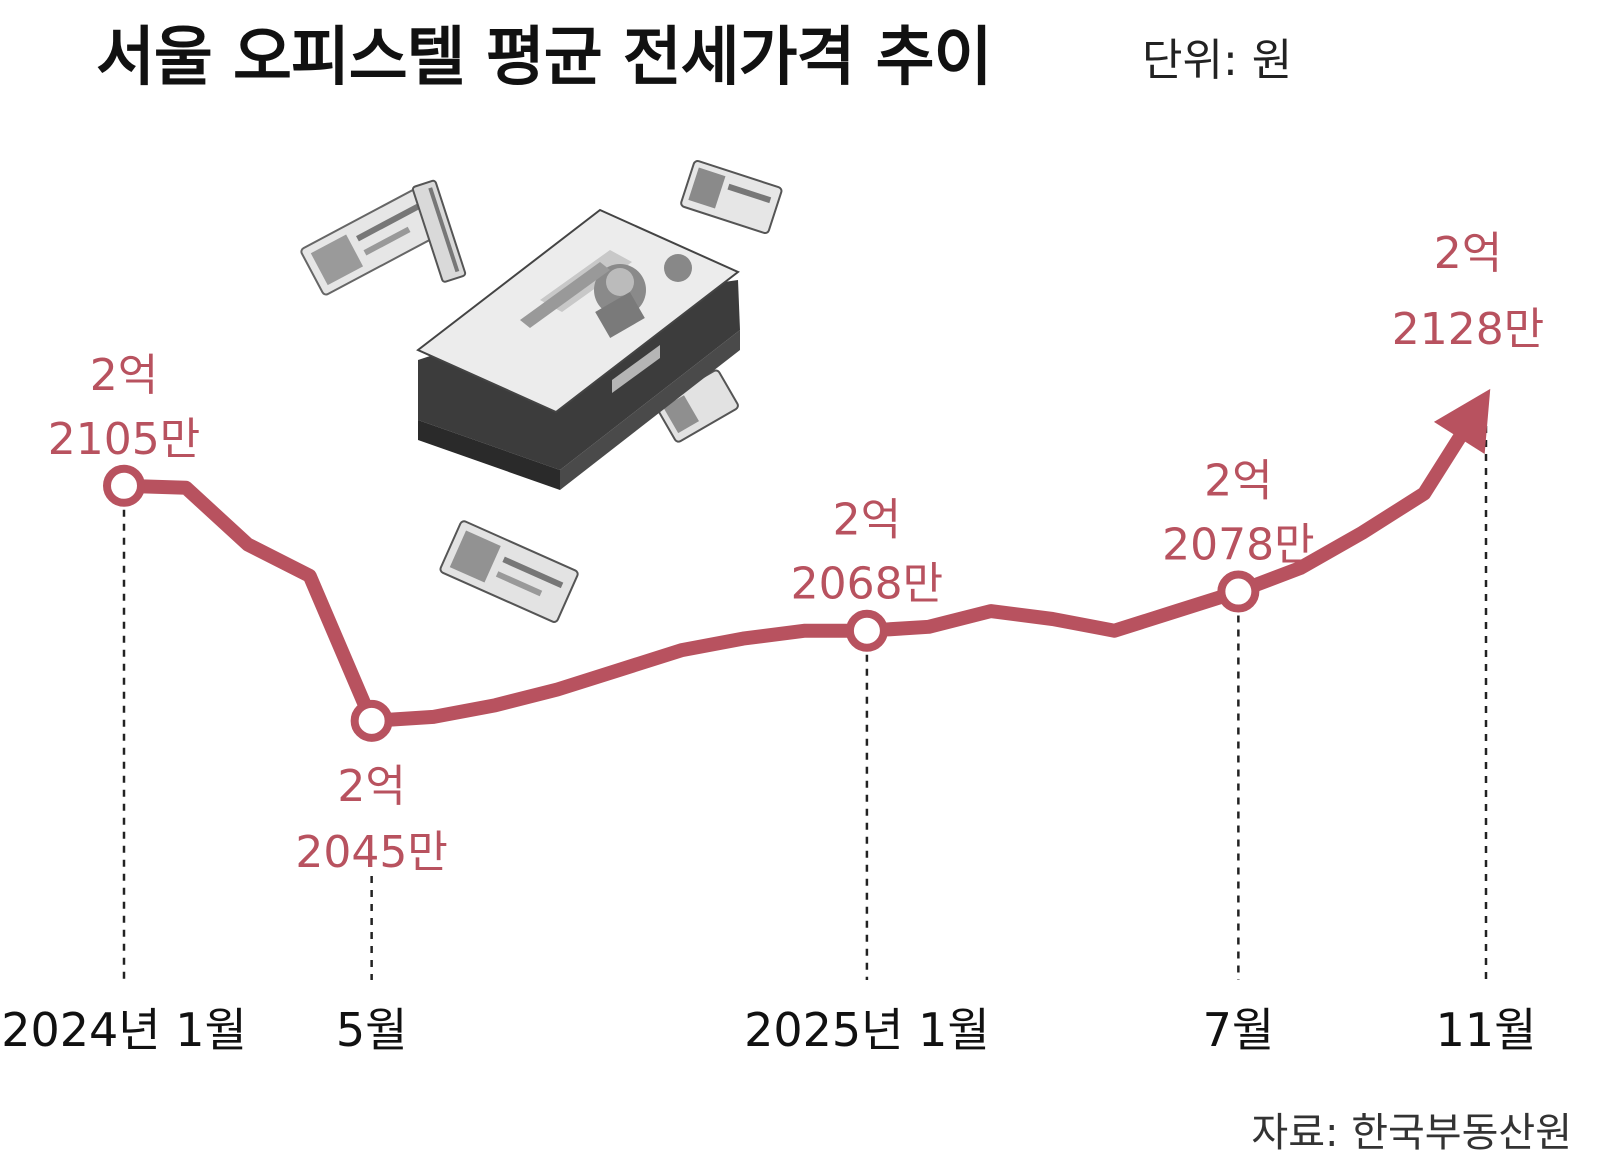  Describe the element at coordinates (124, 1030) in the screenshot. I see `x-tick-label-2024-01: 2024년 1월` at that location.